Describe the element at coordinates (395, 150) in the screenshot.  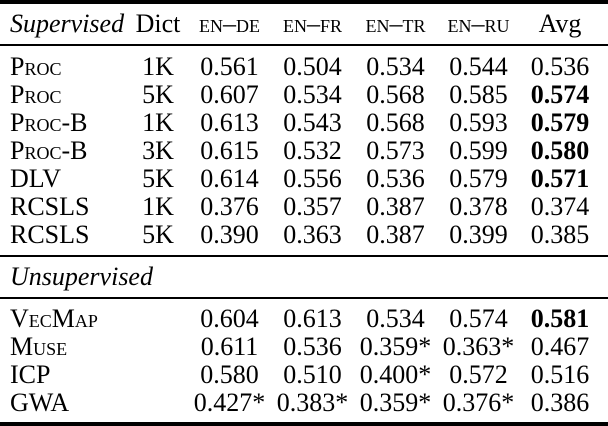
I see `score-en-tr: 0.573` at that location.